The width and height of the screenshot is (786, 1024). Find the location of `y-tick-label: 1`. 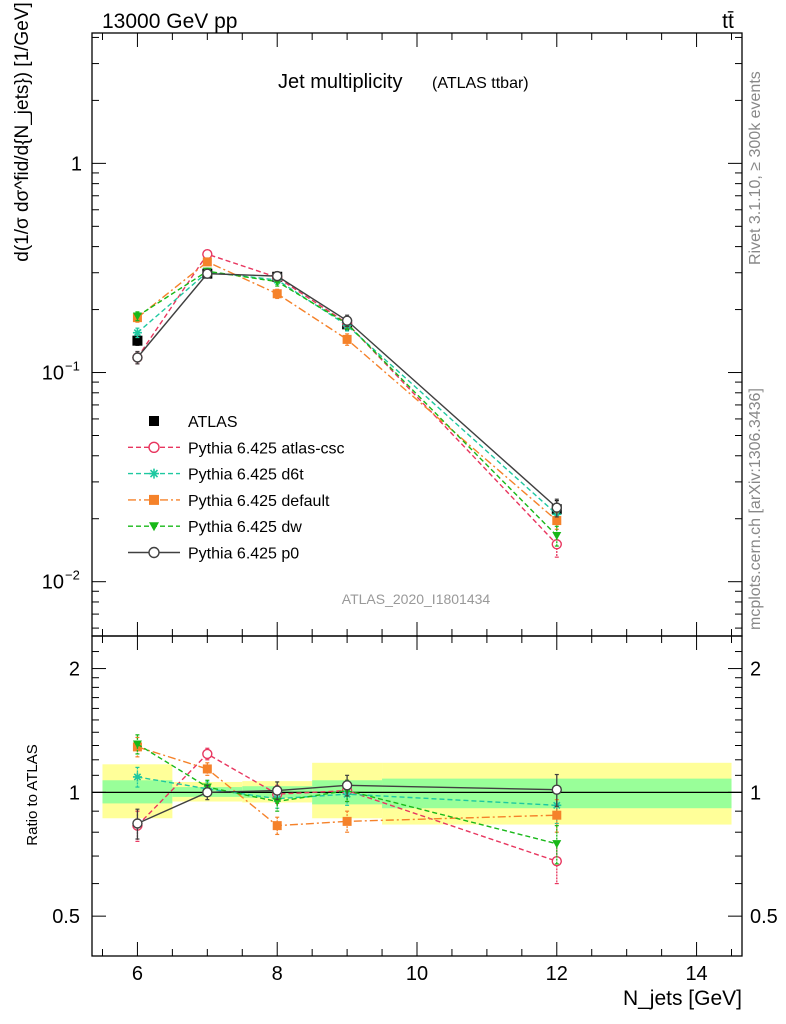

y-tick-label: 1 is located at coordinates (76, 164).